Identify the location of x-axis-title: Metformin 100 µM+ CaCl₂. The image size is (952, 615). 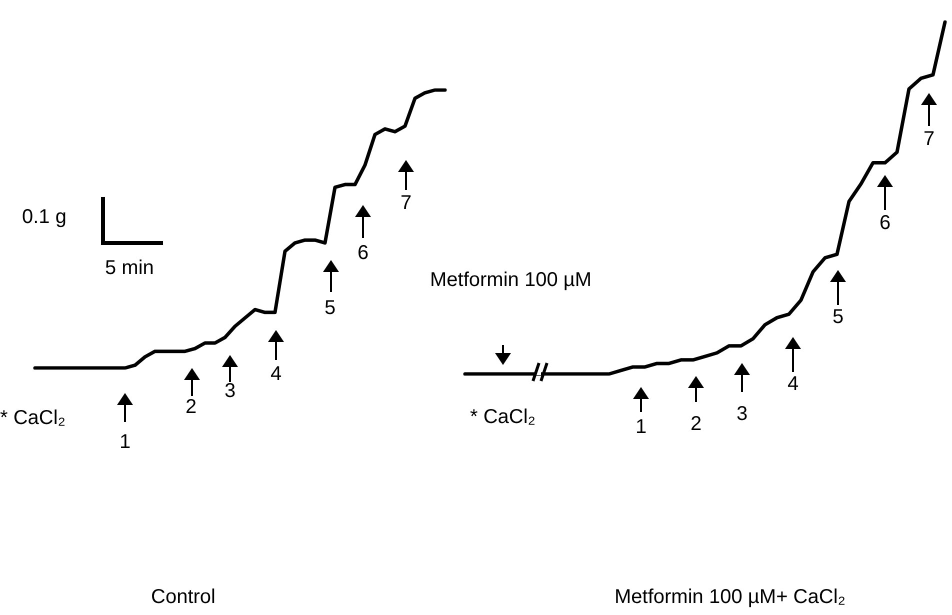
(730, 597).